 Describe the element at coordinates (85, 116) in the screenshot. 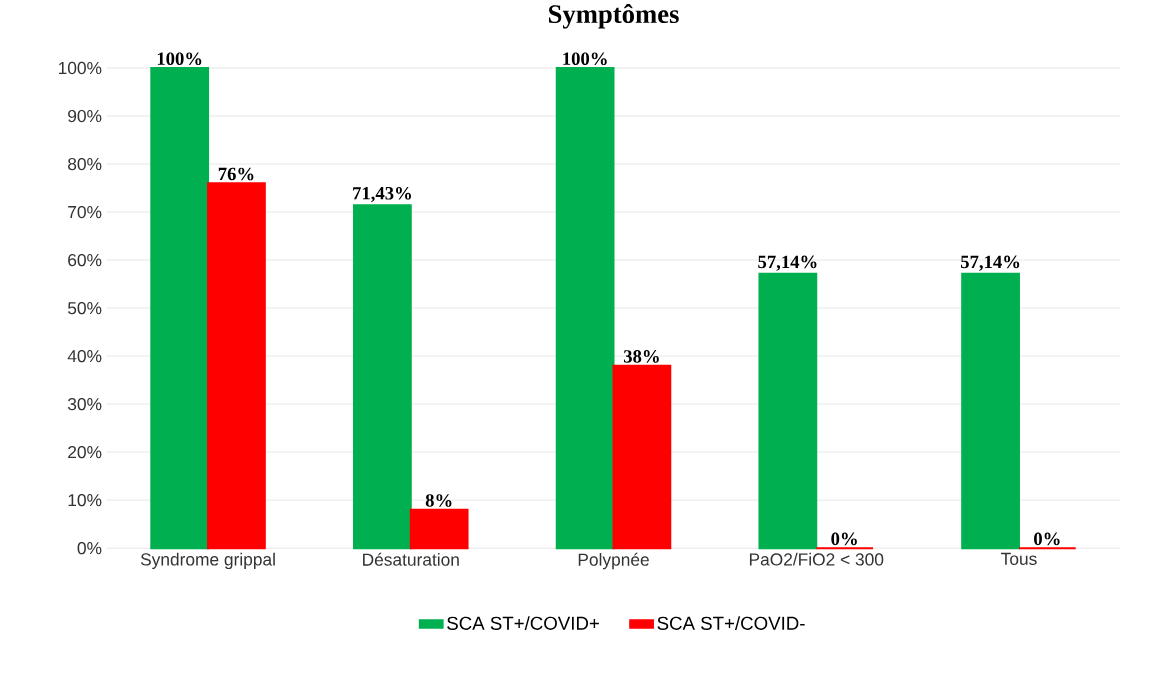

I see `y-tick-label: 90%` at that location.